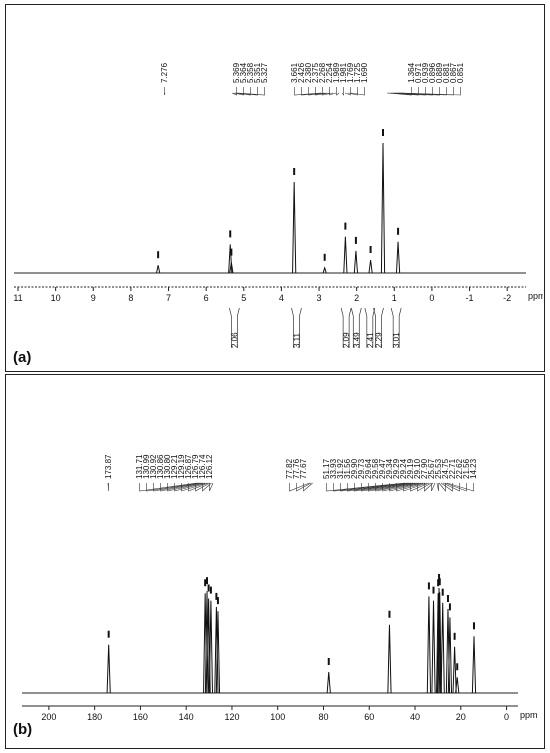  What do you see at coordinates (323, 717) in the screenshot?
I see `x-tick-label: 80` at bounding box center [323, 717].